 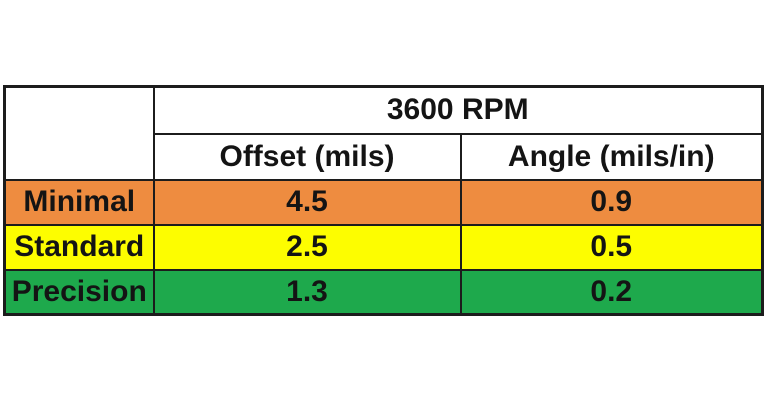 What do you see at coordinates (307, 247) in the screenshot?
I see `standard-offset-value: 2.5` at bounding box center [307, 247].